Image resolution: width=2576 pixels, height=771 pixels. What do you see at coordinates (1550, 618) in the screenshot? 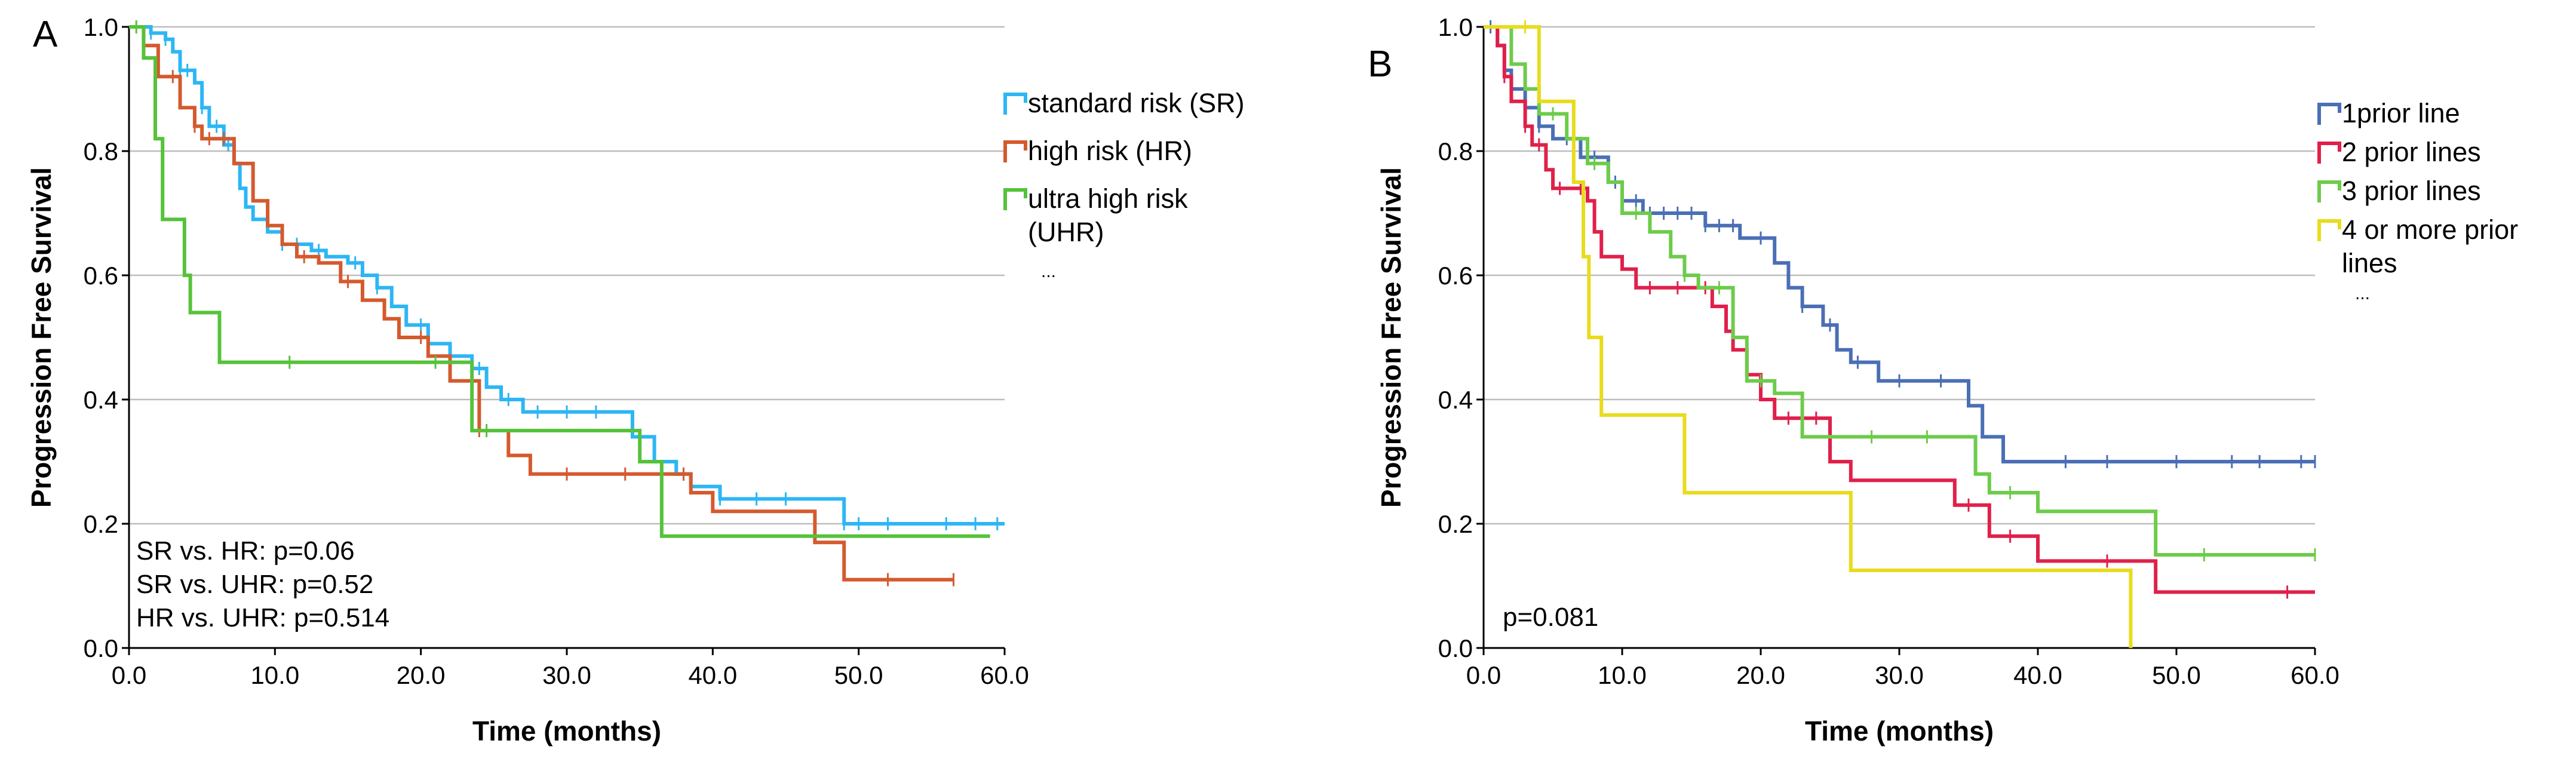
I see `p-value-annotation: p=0.081` at bounding box center [1550, 618].